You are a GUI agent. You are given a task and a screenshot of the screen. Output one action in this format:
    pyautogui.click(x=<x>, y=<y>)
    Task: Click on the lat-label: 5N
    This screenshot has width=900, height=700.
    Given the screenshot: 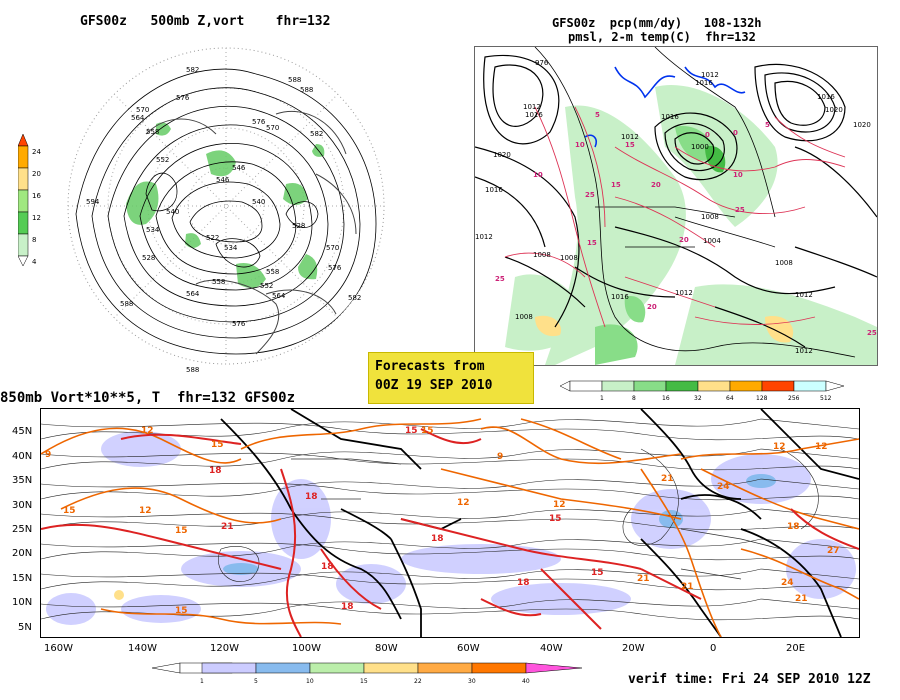 What is the action you would take?
    pyautogui.click(x=25, y=627)
    